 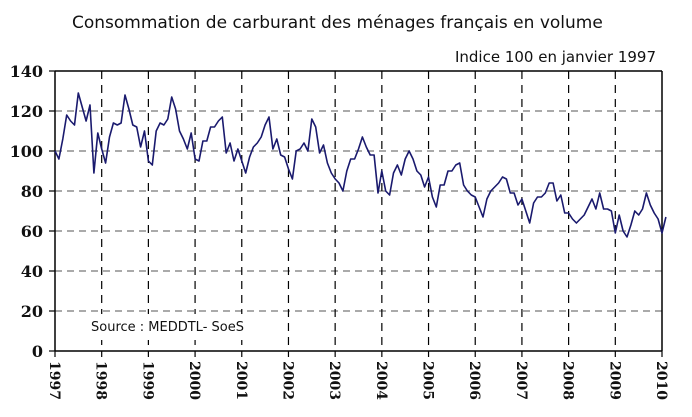 What do you see at coordinates (194, 380) in the screenshot?
I see `x-tick-label: 2000` at bounding box center [194, 380].